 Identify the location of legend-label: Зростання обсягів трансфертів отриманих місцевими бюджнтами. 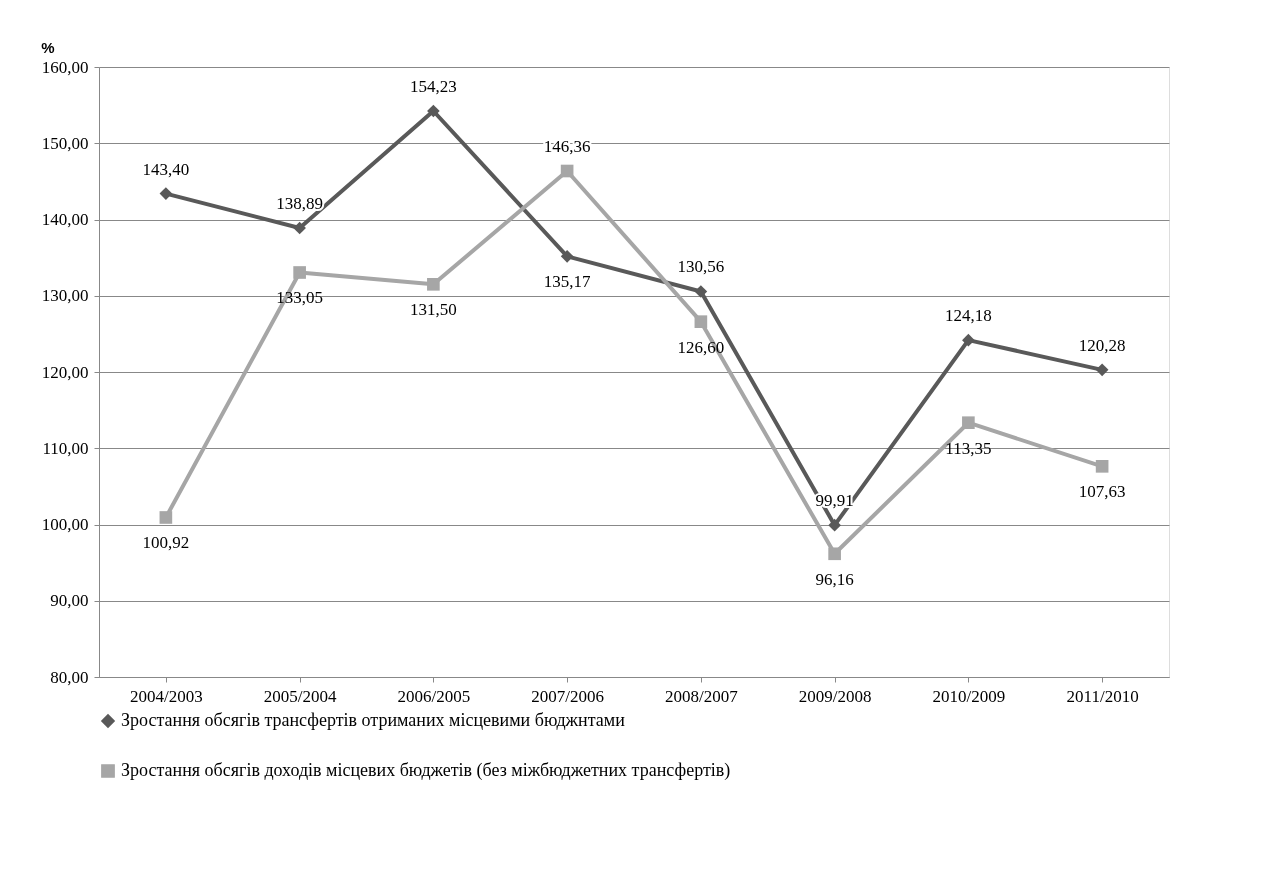
(373, 720).